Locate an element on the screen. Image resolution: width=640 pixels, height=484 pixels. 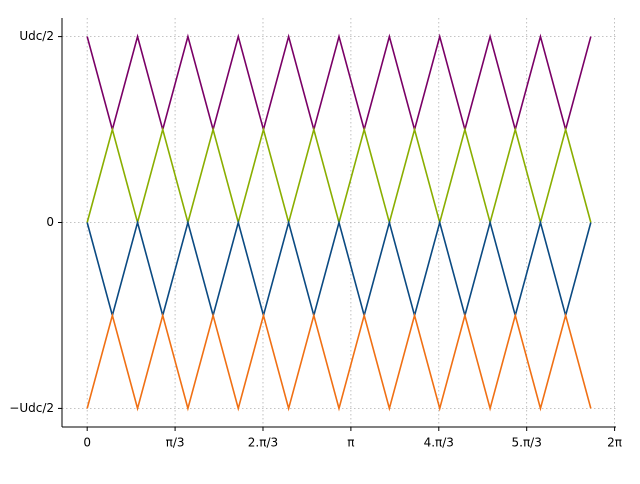
x-tick-label: 0 is located at coordinates (87, 443).